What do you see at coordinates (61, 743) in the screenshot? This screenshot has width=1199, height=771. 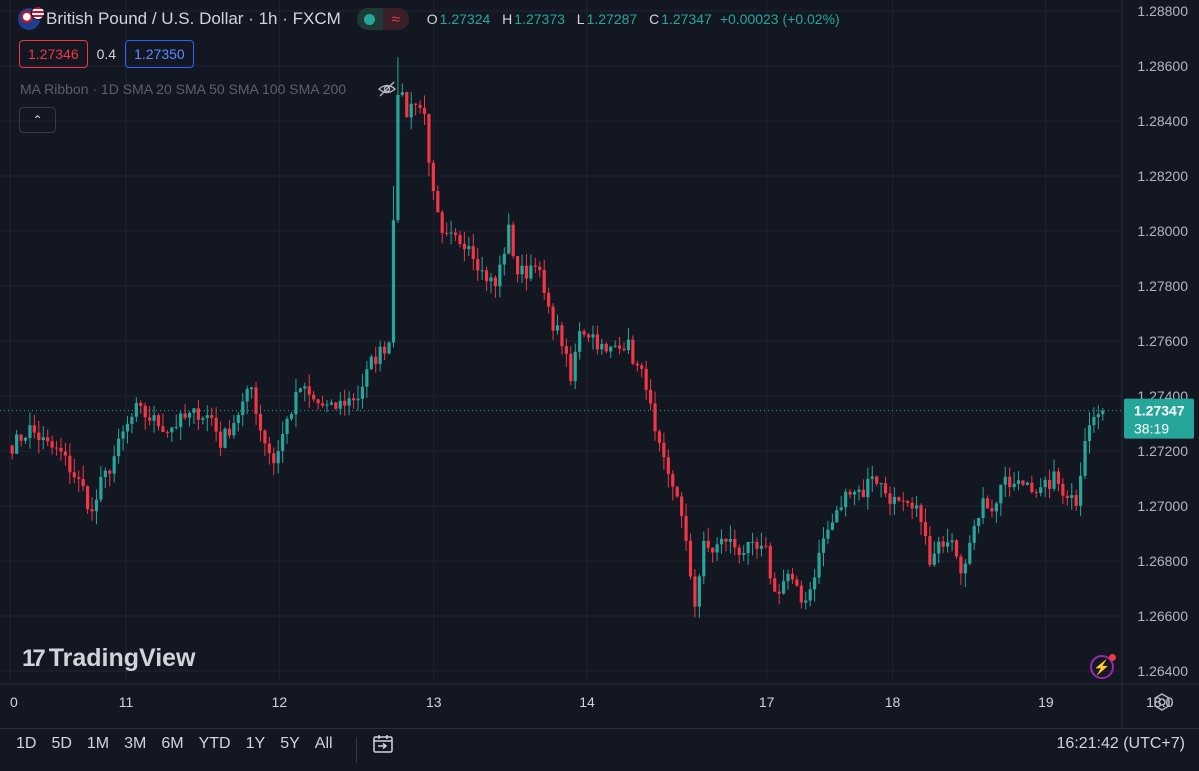 I see `tf-5d: 5D` at bounding box center [61, 743].